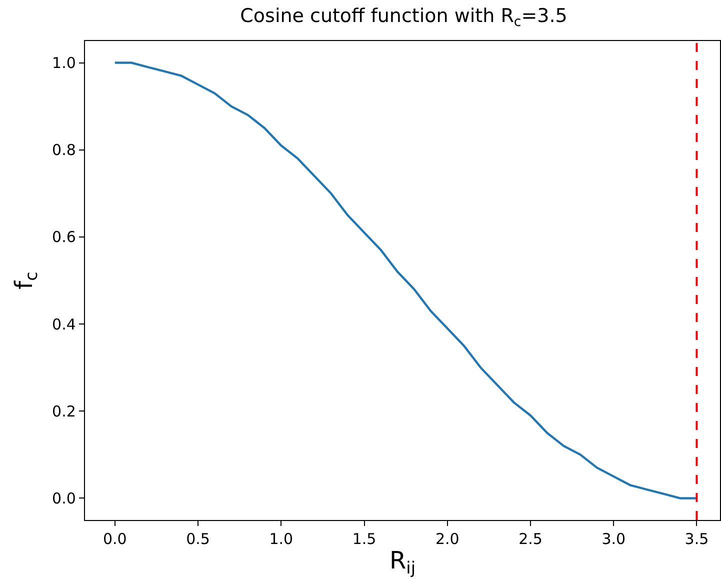  Describe the element at coordinates (64, 411) in the screenshot. I see `y-tick-label: 0.2` at that location.